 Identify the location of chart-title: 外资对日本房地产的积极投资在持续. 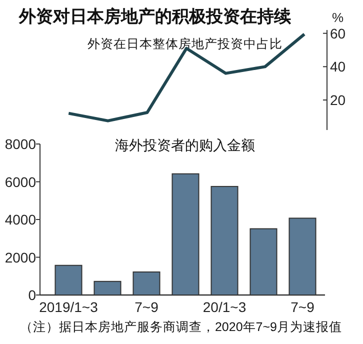
(155, 16).